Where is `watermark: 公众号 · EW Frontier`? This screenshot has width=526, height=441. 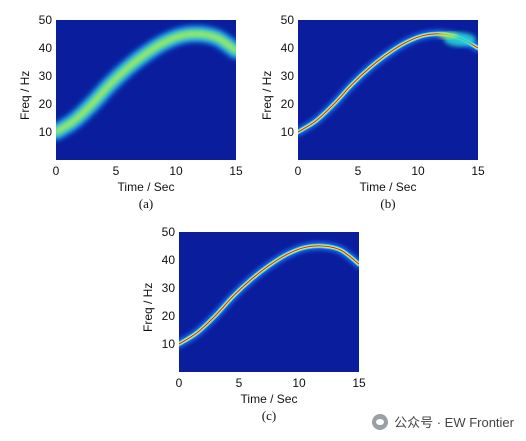 watermark: 公众号 · EW Frontier is located at coordinates (443, 421).